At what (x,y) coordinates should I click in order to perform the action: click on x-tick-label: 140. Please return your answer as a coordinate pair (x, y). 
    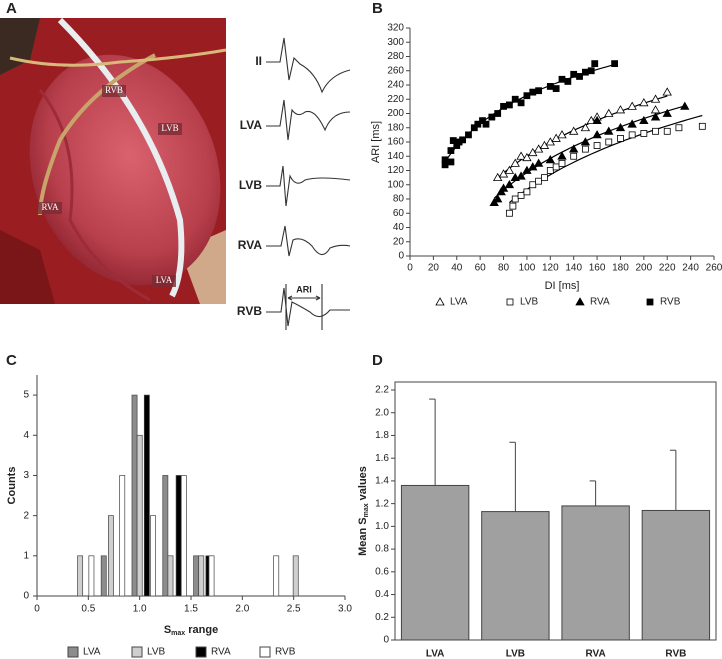
    Looking at the image, I should click on (573, 268).